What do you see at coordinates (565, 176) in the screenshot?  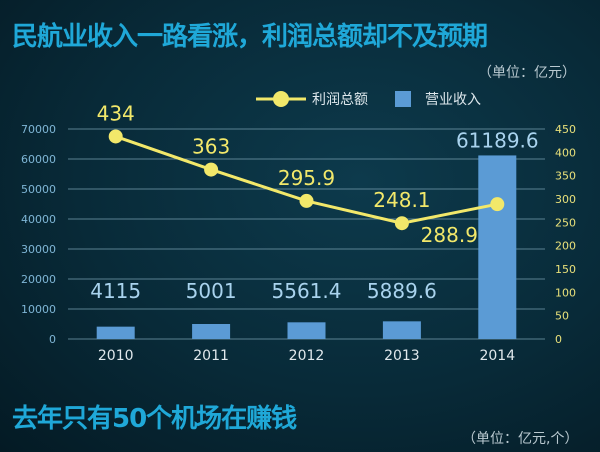 I see `y-right-tick: 350` at bounding box center [565, 176].